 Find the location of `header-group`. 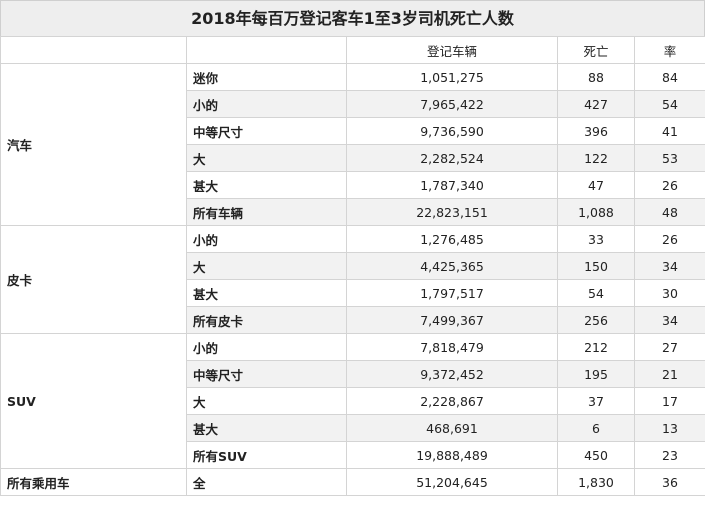

header-group is located at coordinates (93, 50).